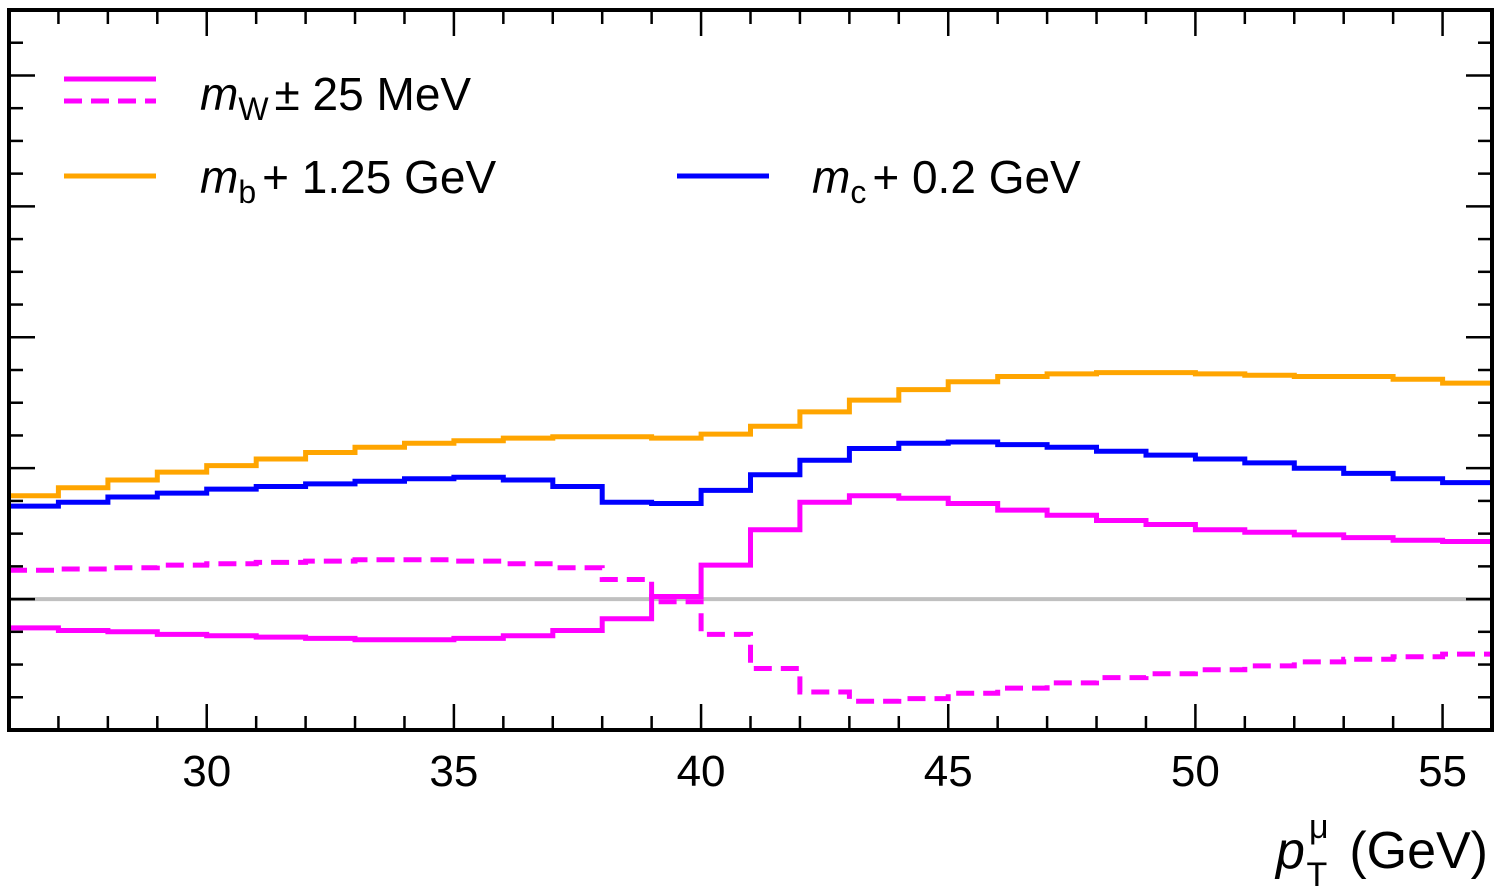 This screenshot has width=1494, height=890. I want to click on x-tick-labels: 30 35 40 45 50 55, so click(824, 771).